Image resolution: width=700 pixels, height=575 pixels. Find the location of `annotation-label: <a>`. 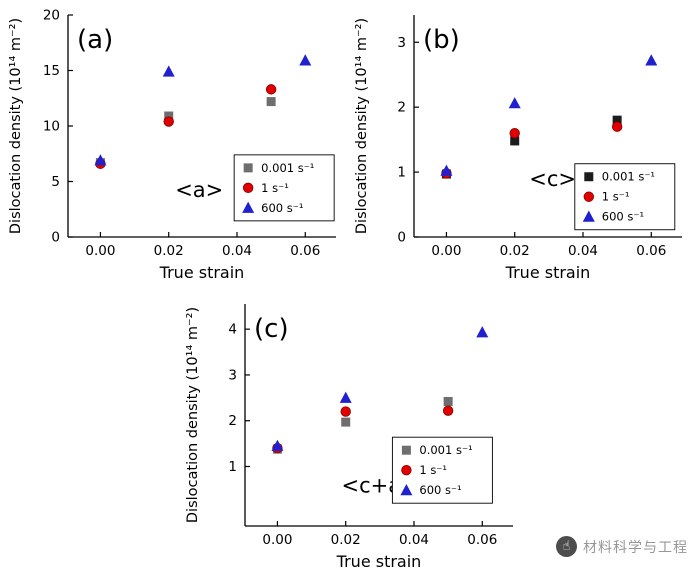

annotation-label: <a> is located at coordinates (199, 190).